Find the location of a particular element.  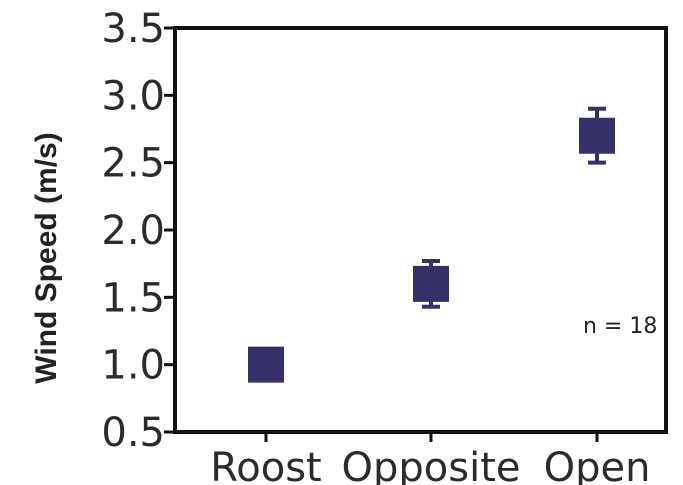

y-axis-label: Wind Speed (m/s) is located at coordinates (46, 257).